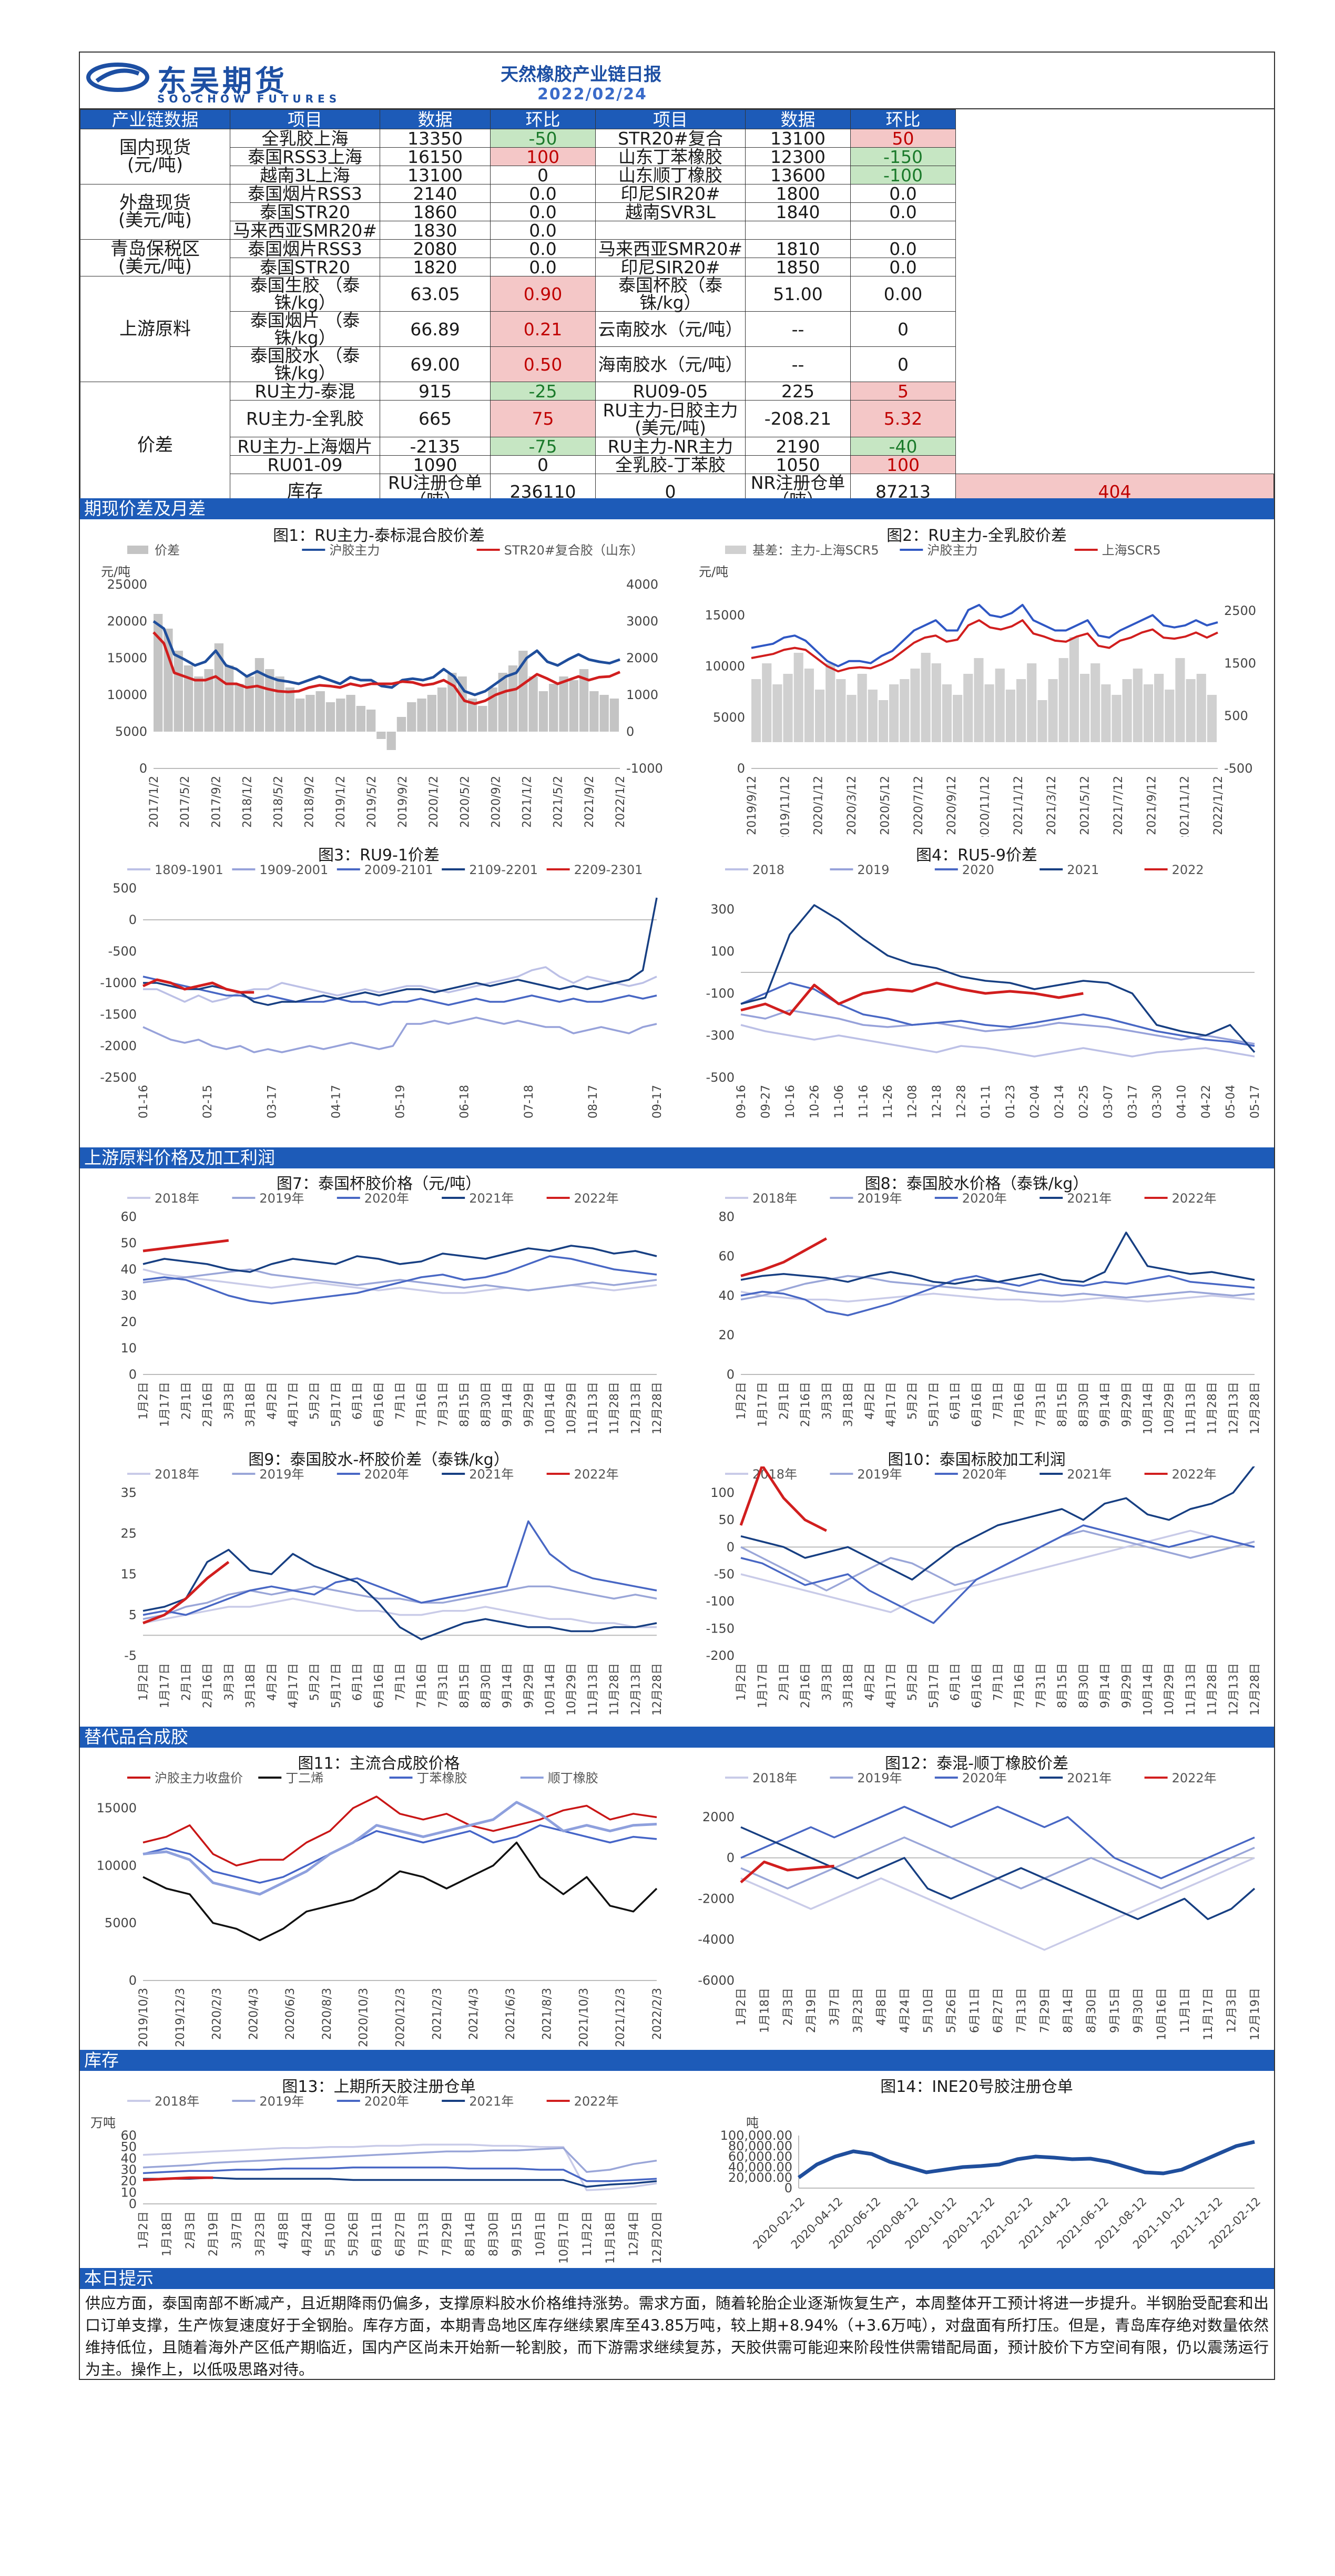 The image size is (1335, 2576). I want to click on item-cell: STR20#复合, so click(671, 138).